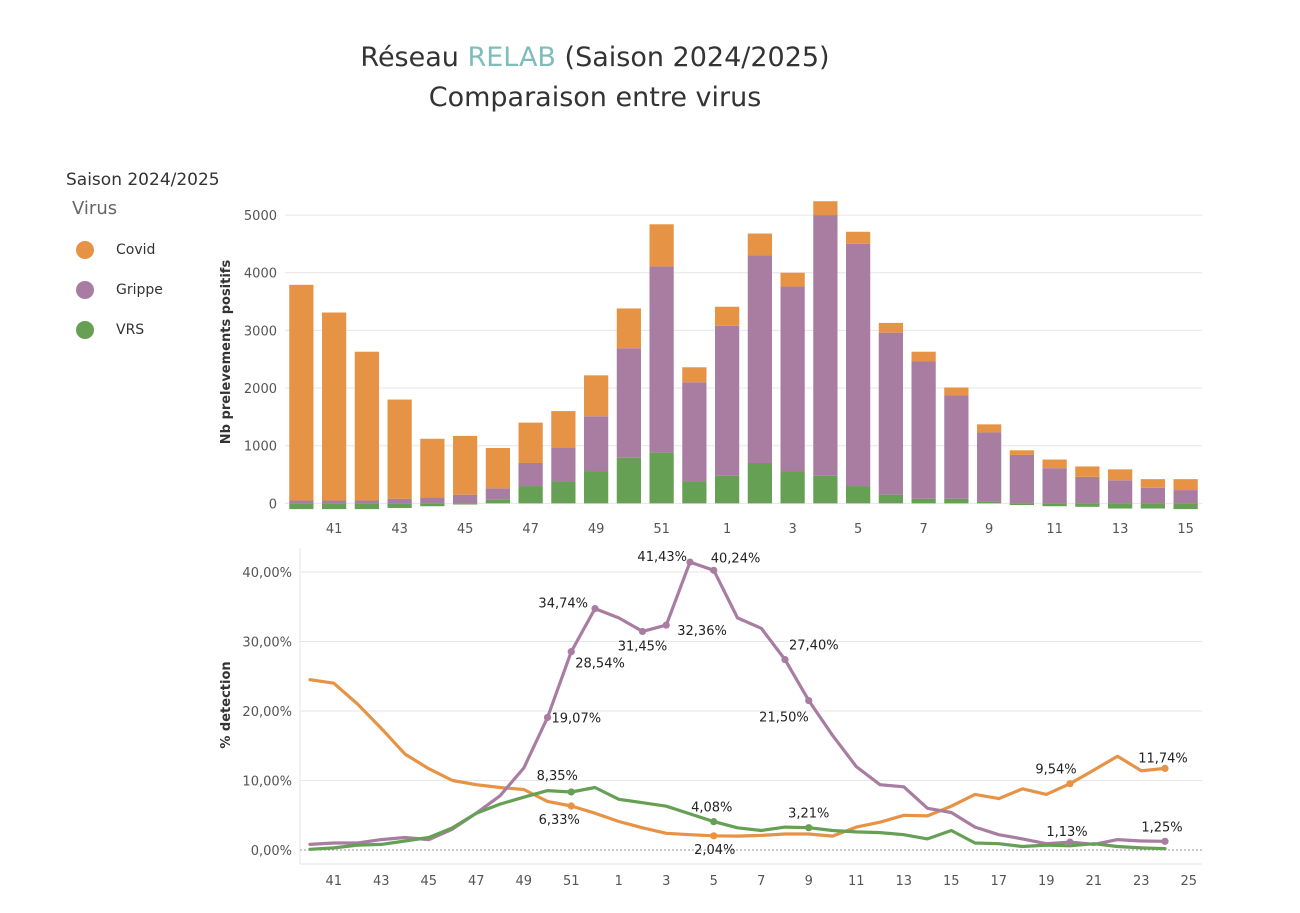  I want to click on bar-grippe-w51, so click(661, 359).